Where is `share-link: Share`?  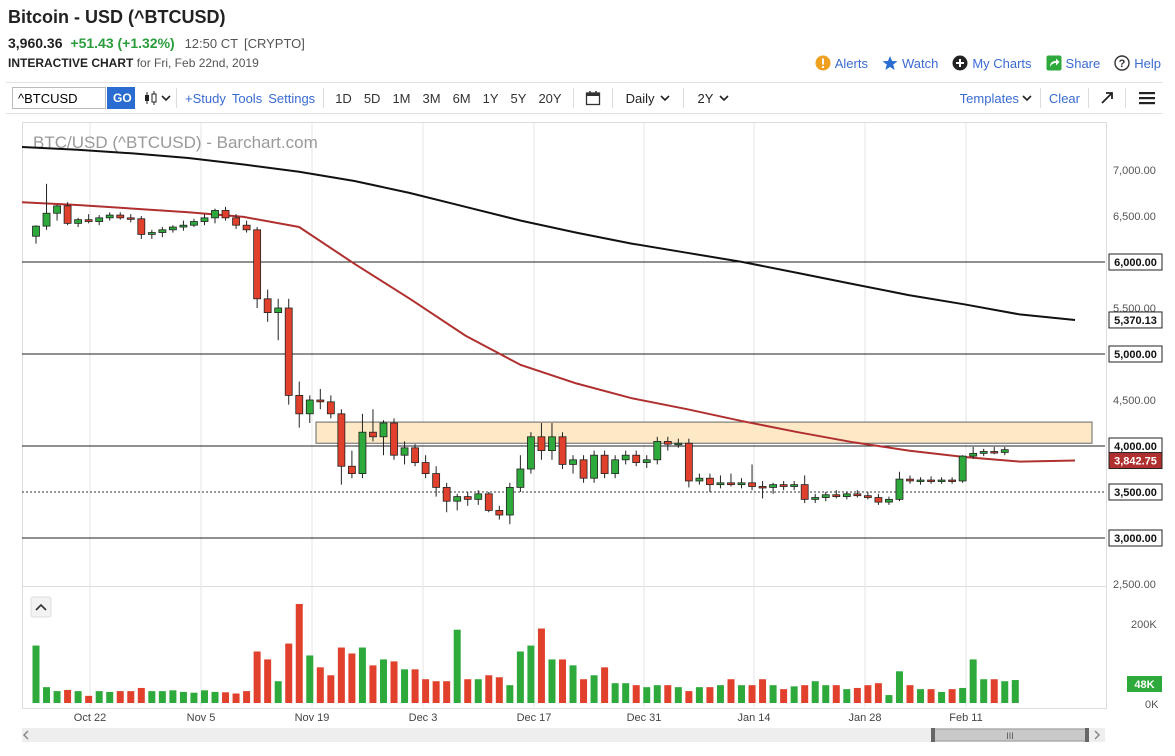
share-link: Share is located at coordinates (1073, 63).